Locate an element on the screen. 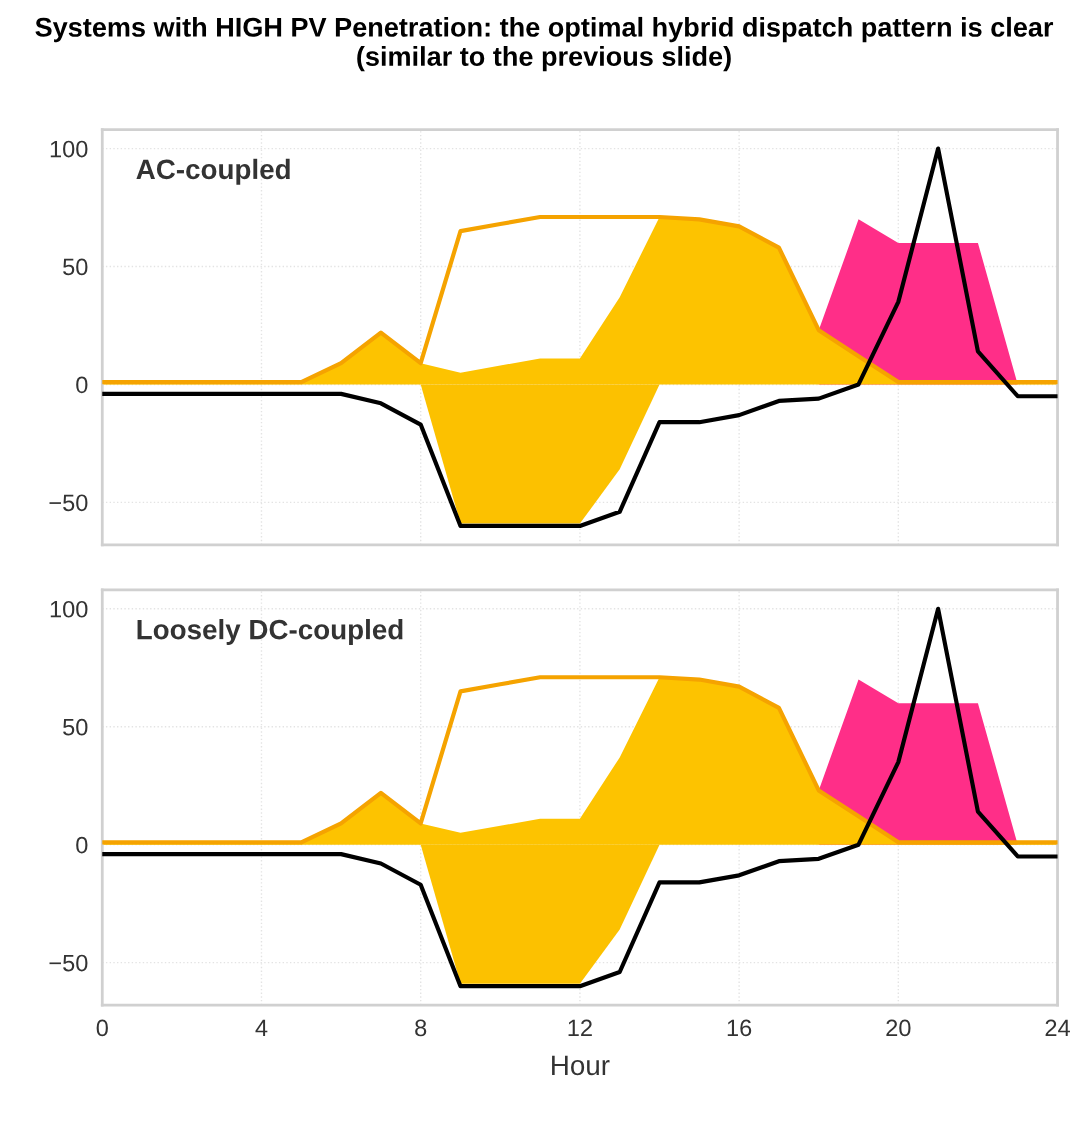 This screenshot has height=1128, width=1088. x-tick-label: 12 is located at coordinates (580, 1028).